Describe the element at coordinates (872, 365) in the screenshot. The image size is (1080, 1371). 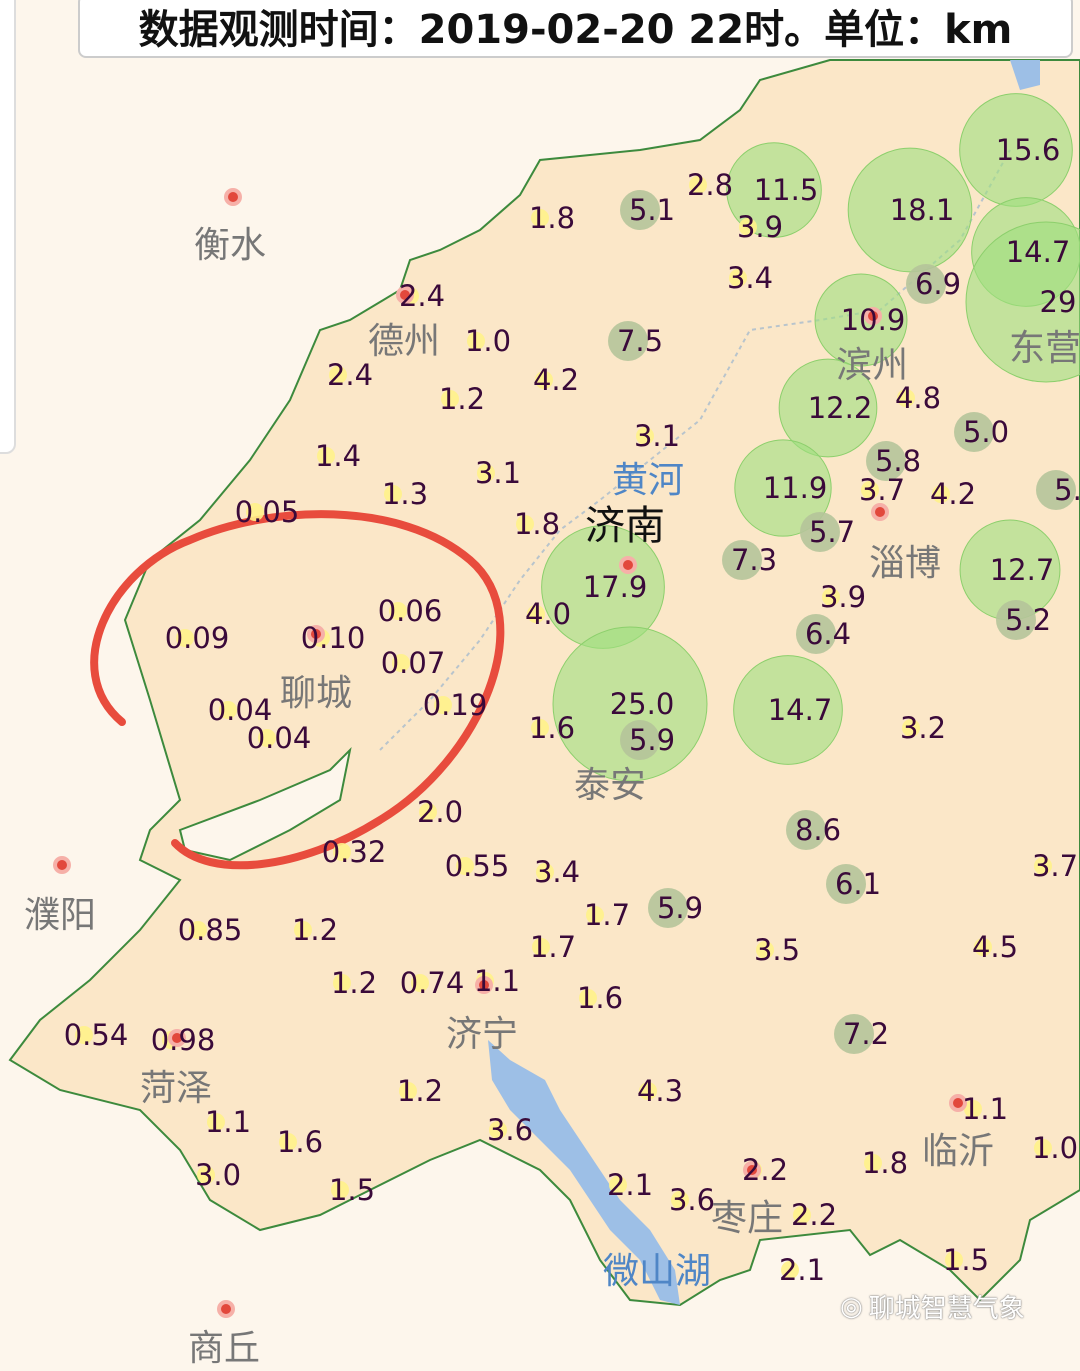
I see `city-label: 滨州` at that location.